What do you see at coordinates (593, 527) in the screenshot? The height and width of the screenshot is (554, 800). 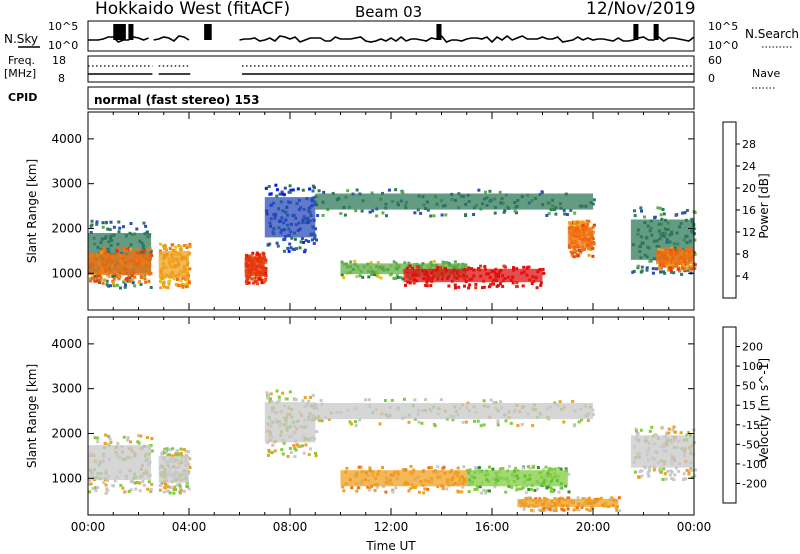 I see `x-tick-label: 20:00` at bounding box center [593, 527].